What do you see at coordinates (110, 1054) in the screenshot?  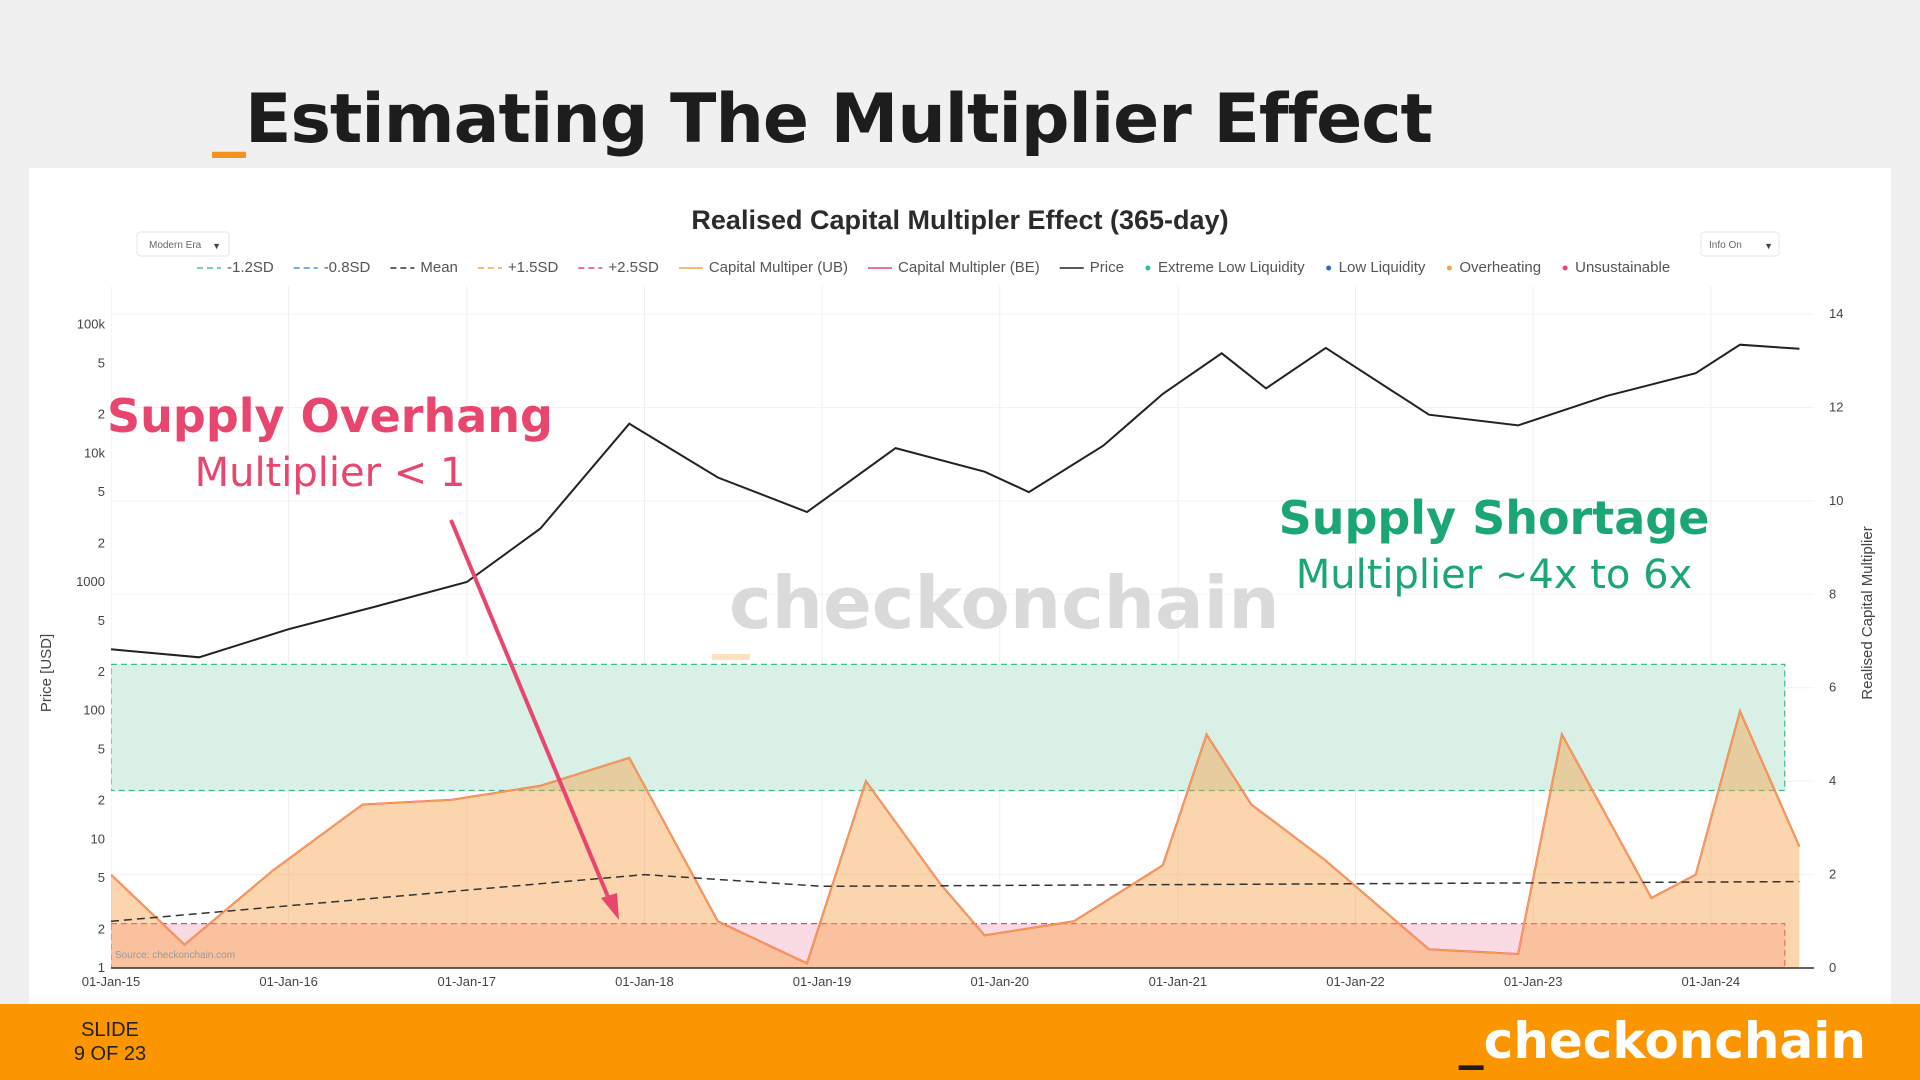 I see `slide-number-value: 9 OF 23` at bounding box center [110, 1054].